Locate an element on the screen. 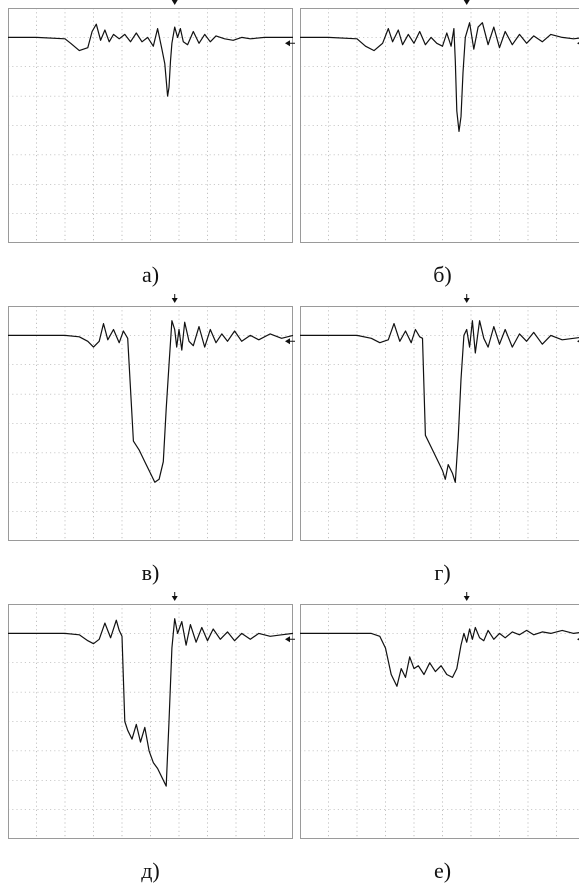  panel-caption: в) is located at coordinates (150, 573).